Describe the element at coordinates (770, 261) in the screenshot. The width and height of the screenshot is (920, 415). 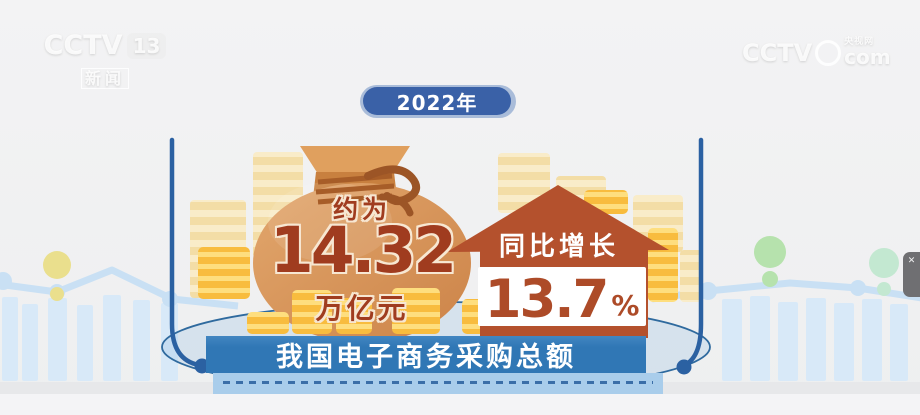
I see `tree-green-icon` at that location.